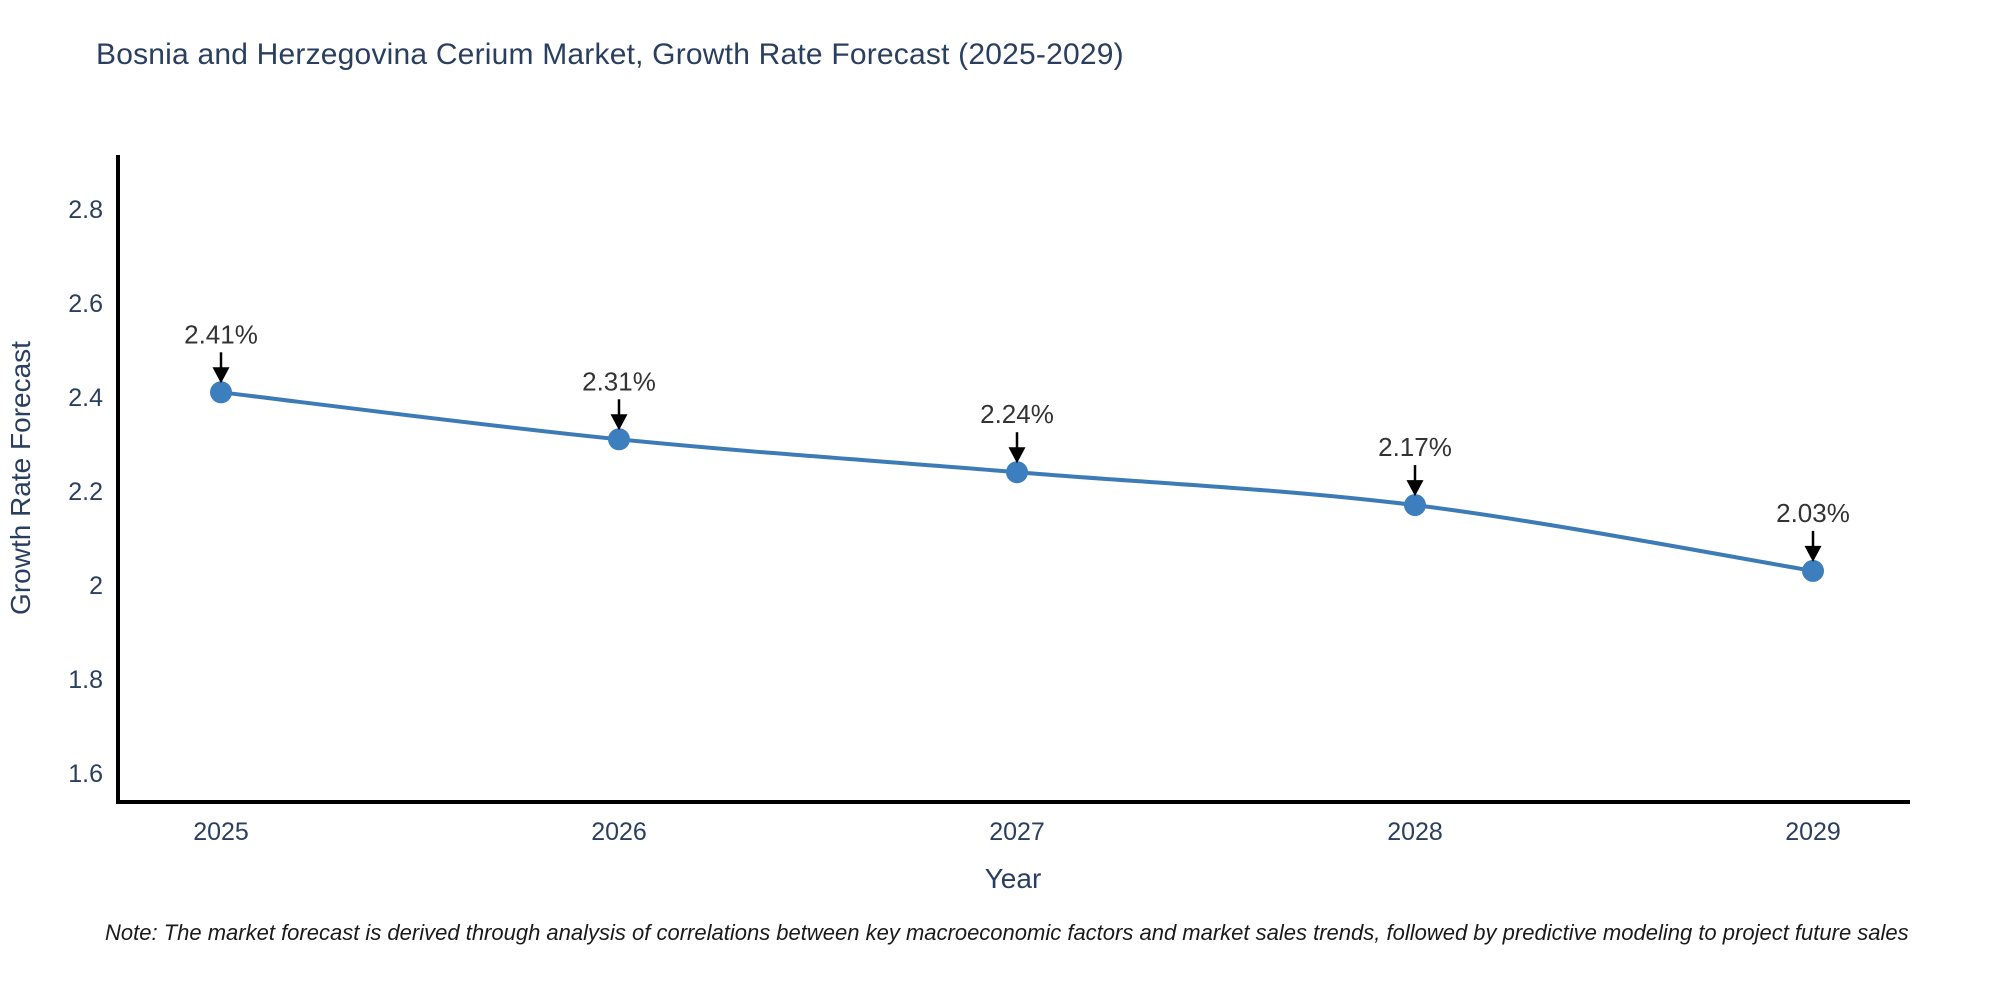  Describe the element at coordinates (221, 832) in the screenshot. I see `x-tick-label: 2025` at that location.